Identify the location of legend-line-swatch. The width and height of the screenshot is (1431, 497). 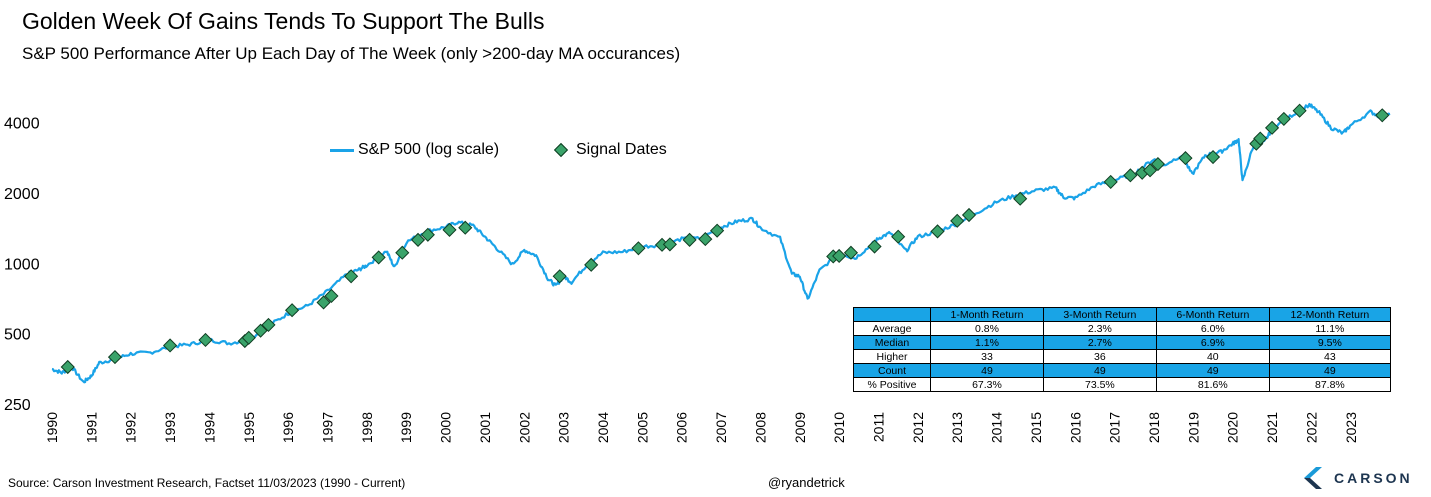
(342, 150).